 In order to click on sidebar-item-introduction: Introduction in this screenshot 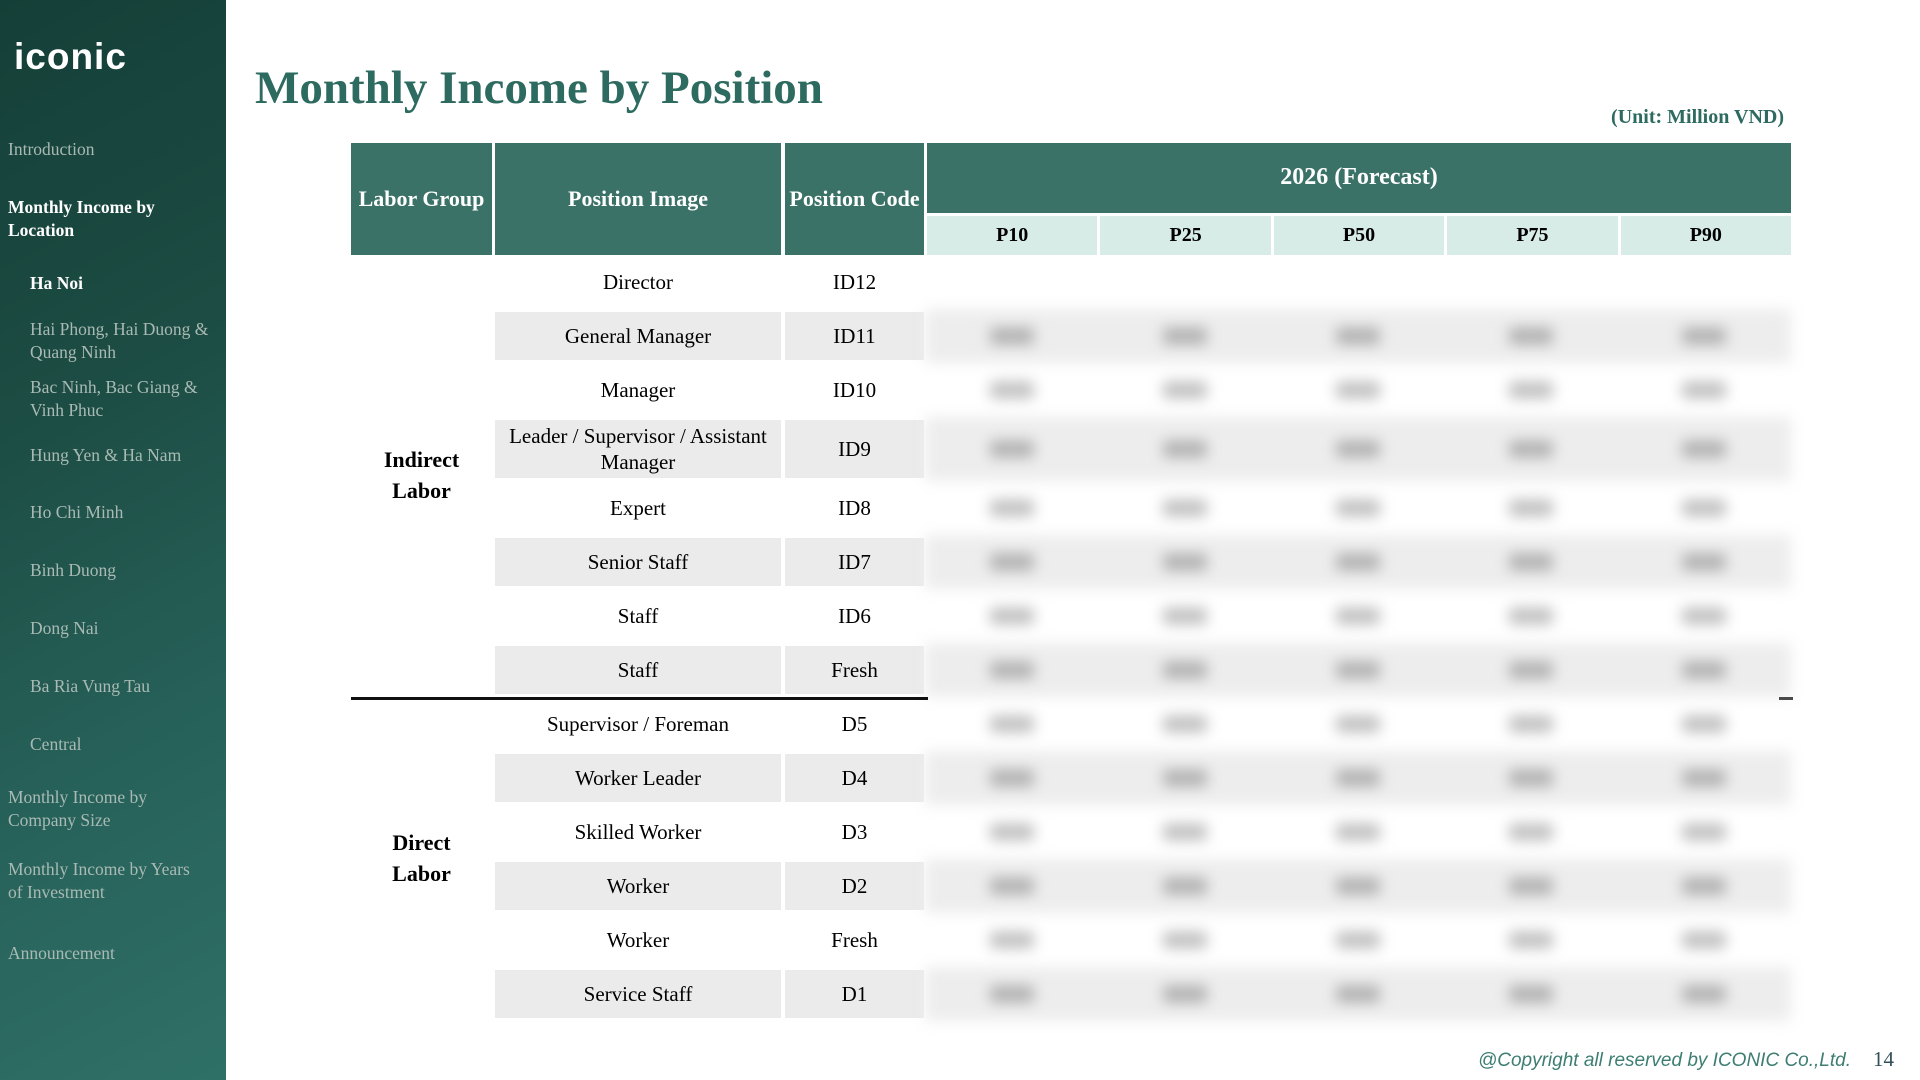, I will do `click(51, 149)`.